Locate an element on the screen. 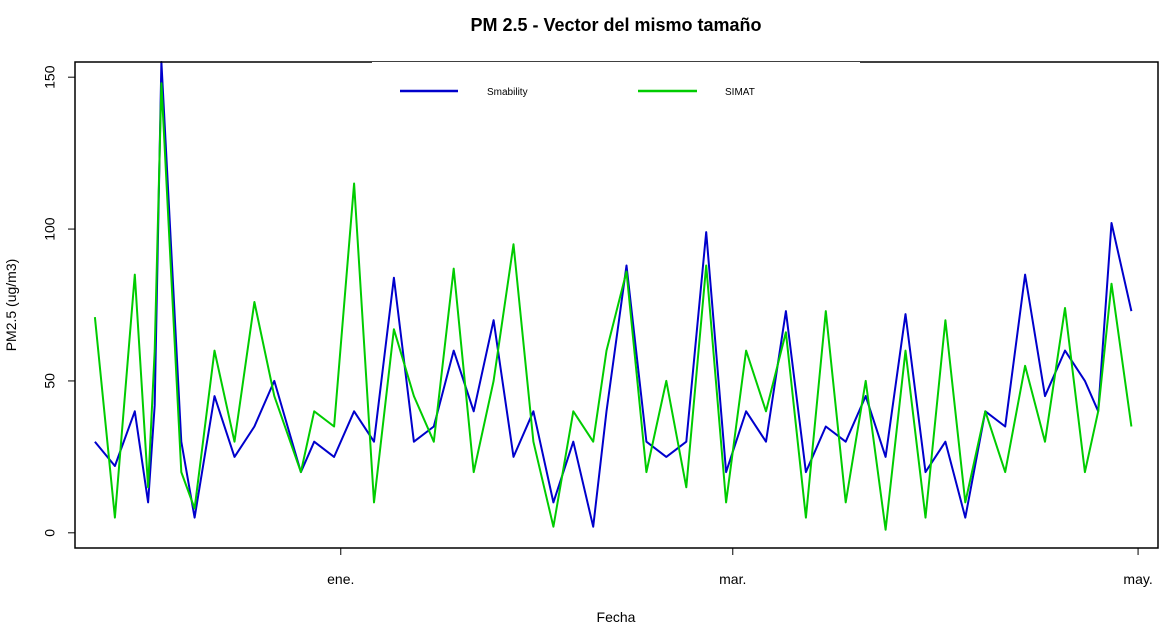  y-axis-label: PM2.5 (ug/m3) is located at coordinates (11, 305).